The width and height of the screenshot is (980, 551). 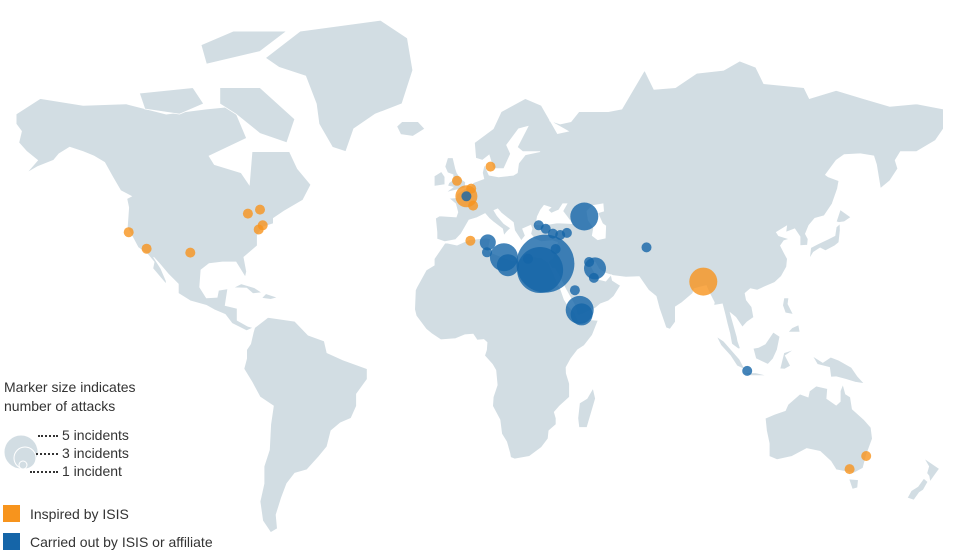 What do you see at coordinates (788, 306) in the screenshot?
I see `landmass-luzon` at bounding box center [788, 306].